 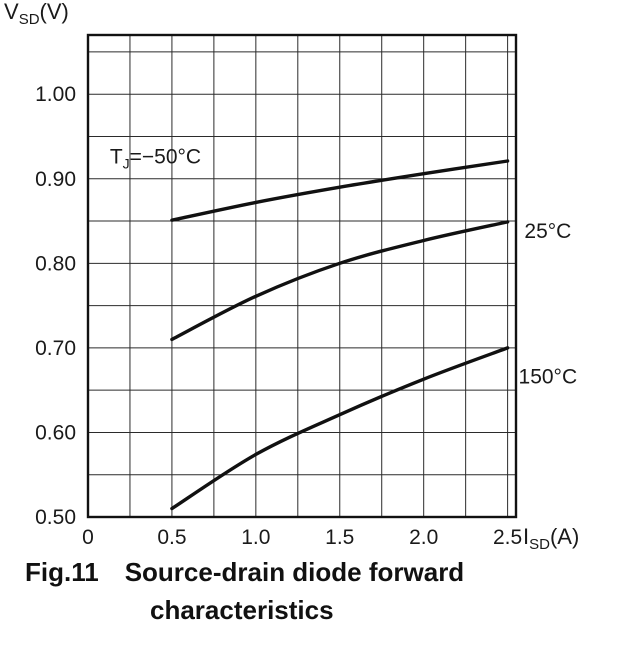 I want to click on x-tick-label: 1.0, so click(x=255, y=537).